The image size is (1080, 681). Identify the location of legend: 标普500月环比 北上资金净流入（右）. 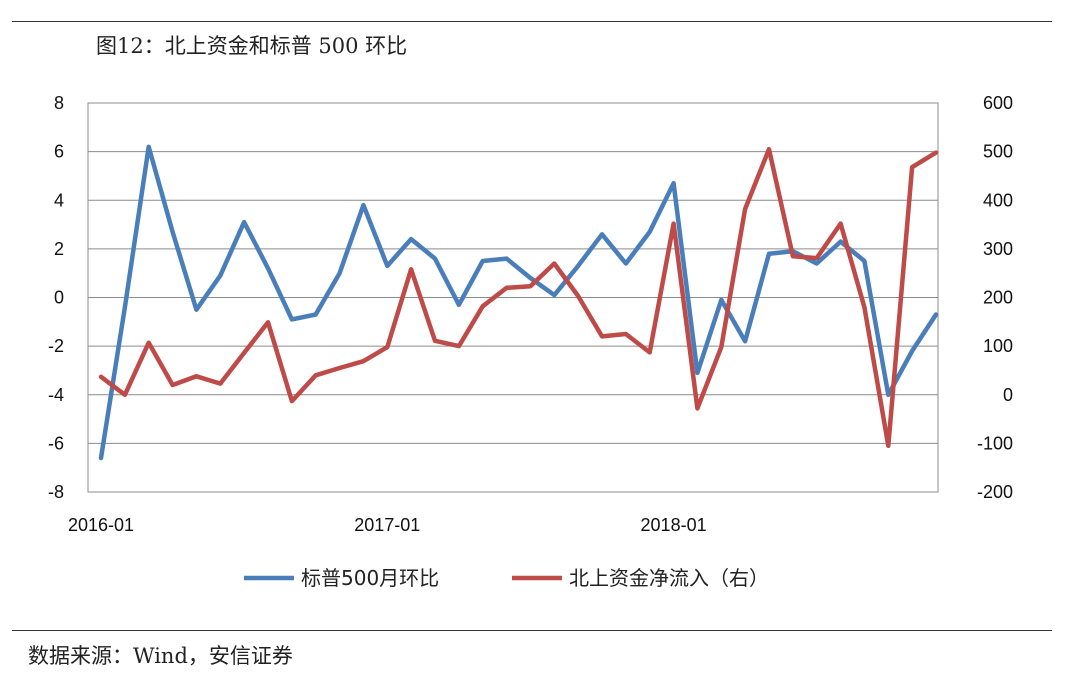
(506, 578).